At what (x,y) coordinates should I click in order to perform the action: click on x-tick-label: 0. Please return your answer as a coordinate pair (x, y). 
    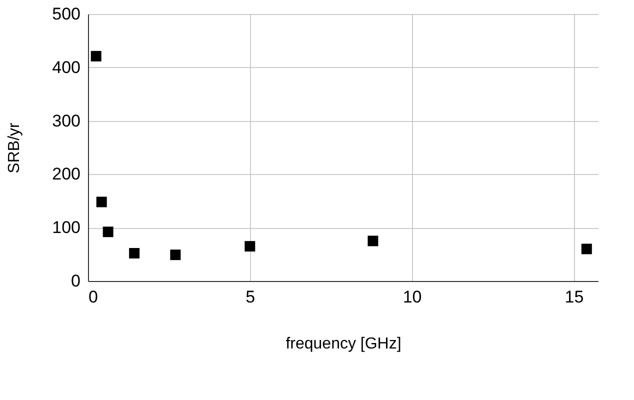
    Looking at the image, I should click on (93, 297).